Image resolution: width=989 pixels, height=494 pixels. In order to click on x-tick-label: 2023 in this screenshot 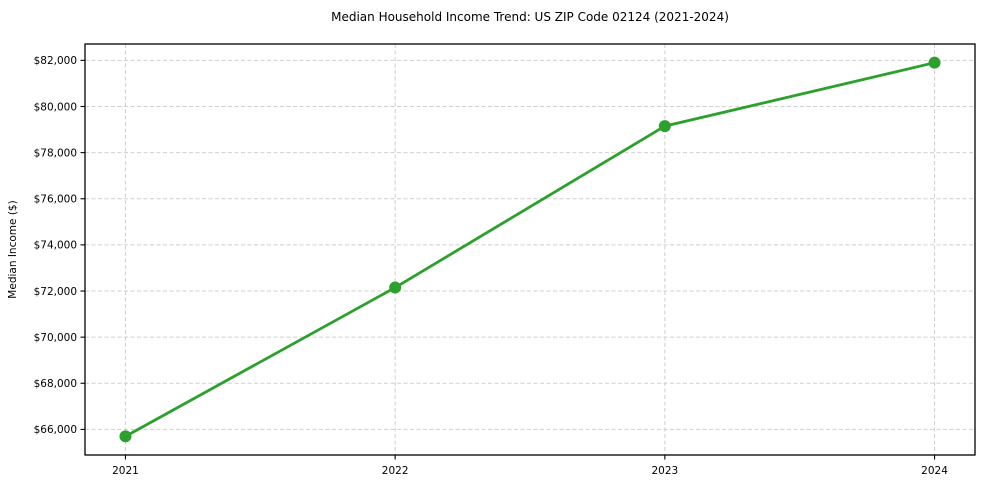, I will do `click(664, 471)`.